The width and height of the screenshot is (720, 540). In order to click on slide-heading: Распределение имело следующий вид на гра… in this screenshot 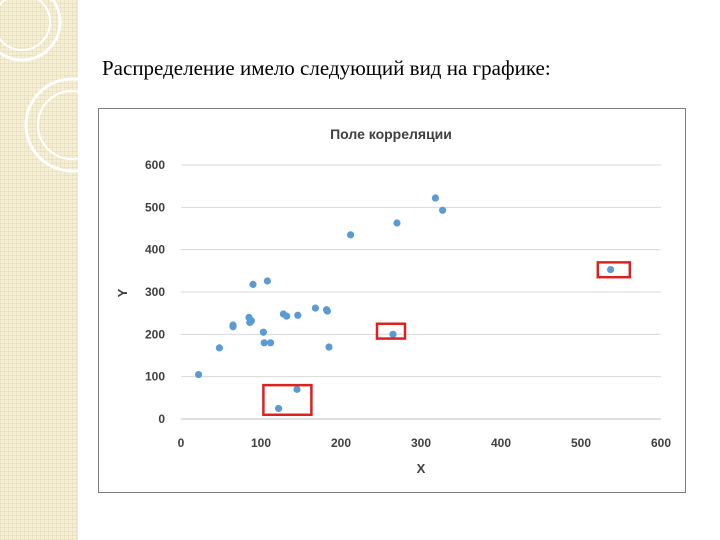, I will do `click(326, 68)`.